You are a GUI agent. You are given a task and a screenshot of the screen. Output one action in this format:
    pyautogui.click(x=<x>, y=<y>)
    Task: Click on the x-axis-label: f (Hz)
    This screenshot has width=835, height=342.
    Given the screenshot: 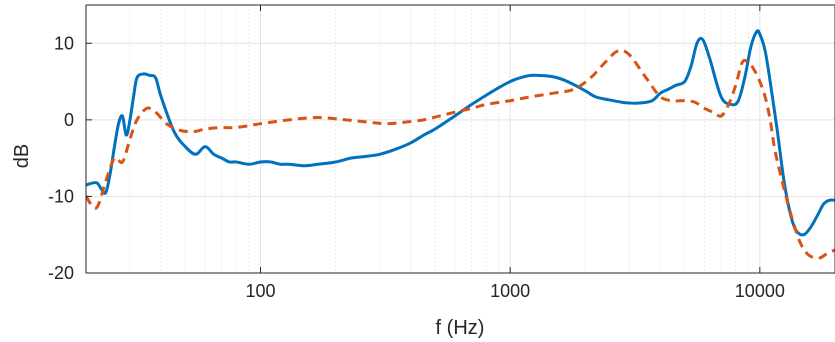 What is the action you would take?
    pyautogui.click(x=460, y=328)
    